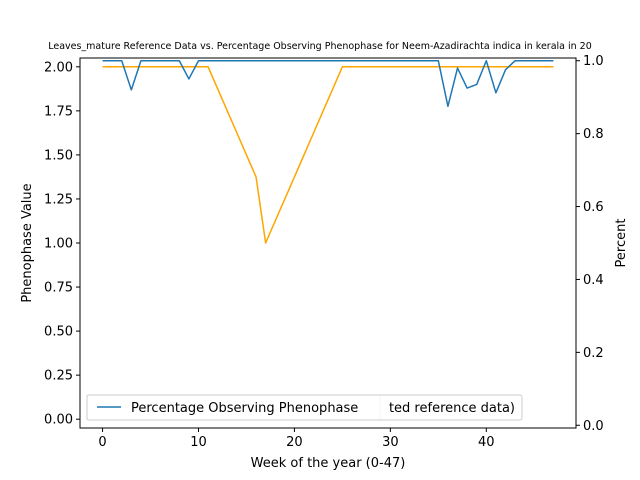 This screenshot has height=480, width=640. Describe the element at coordinates (58, 199) in the screenshot. I see `y-tick-label: 1.25` at that location.